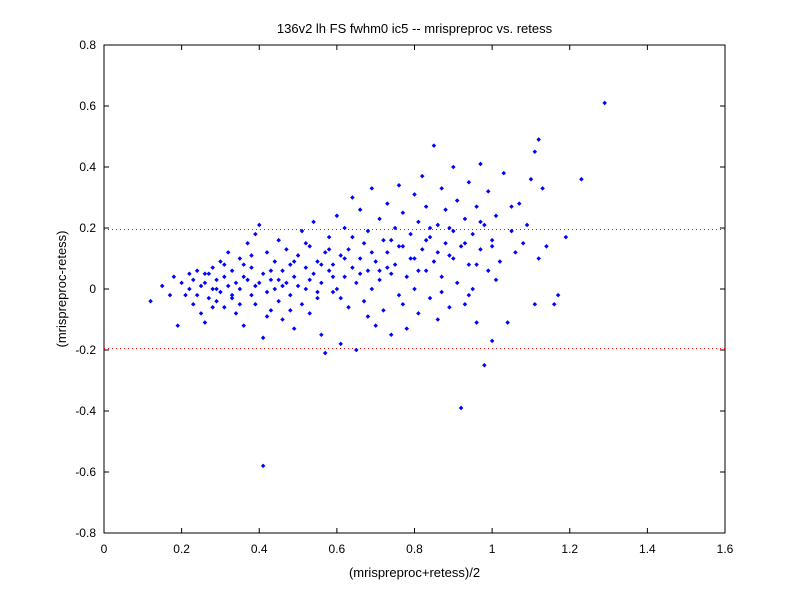 This screenshot has height=600, width=800. Describe the element at coordinates (259, 549) in the screenshot. I see `x-tick-label: 0.4` at that location.